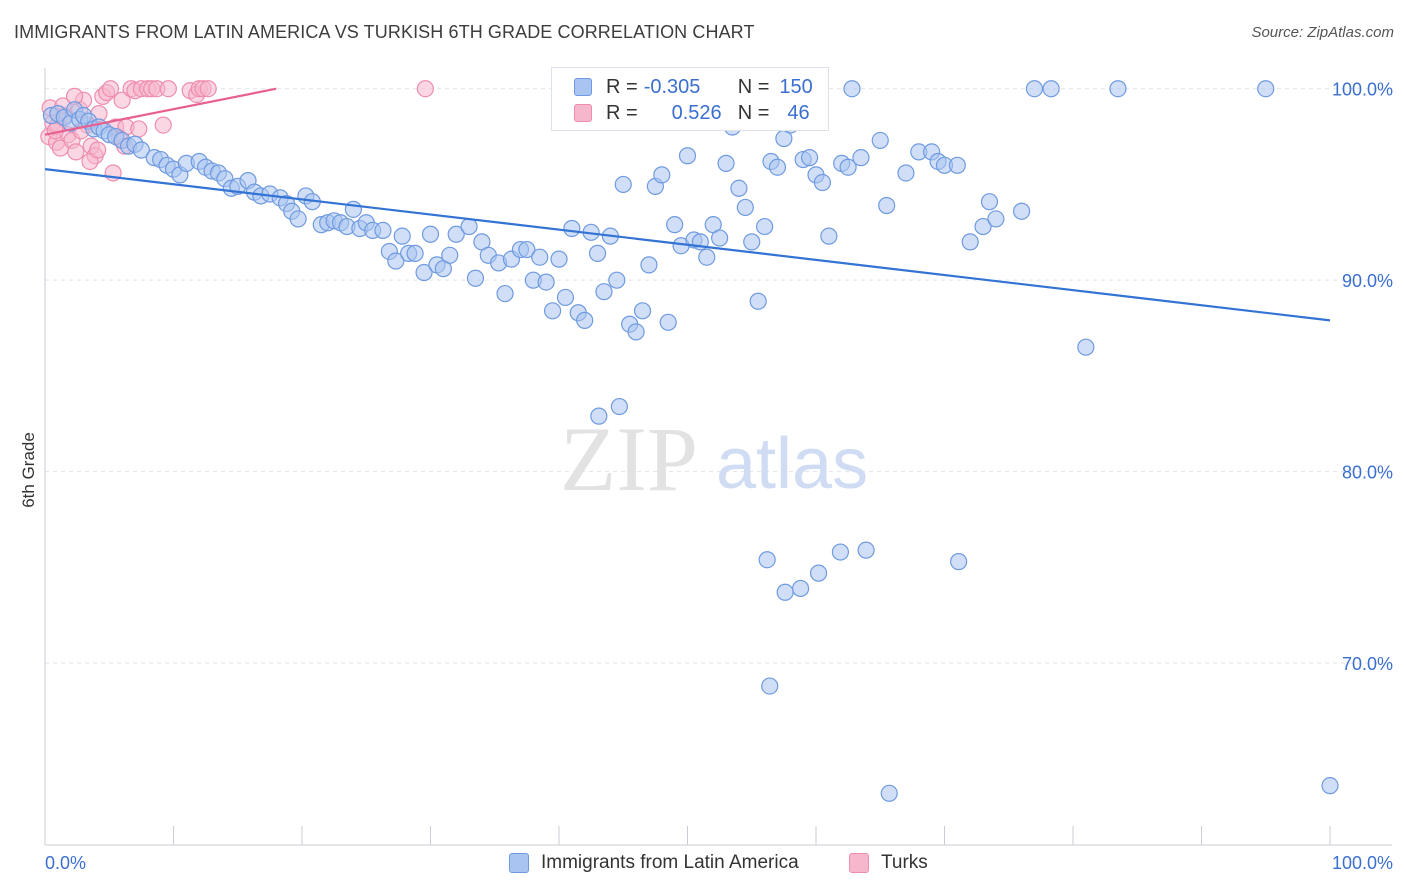 Image resolution: width=1406 pixels, height=892 pixels. What do you see at coordinates (1362, 90) in the screenshot?
I see `y-tick-label: 100.0%` at bounding box center [1362, 90].